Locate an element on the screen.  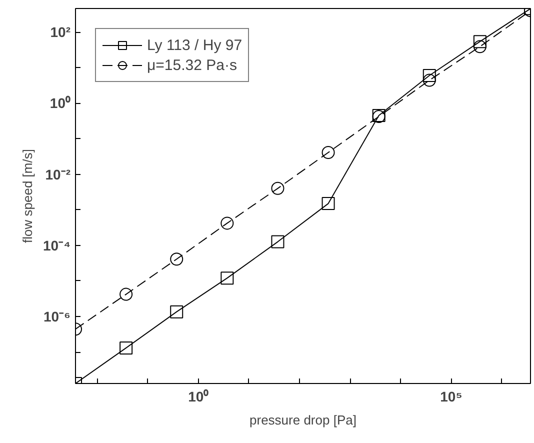
x-tick-label: 10⁵ is located at coordinates (451, 396).